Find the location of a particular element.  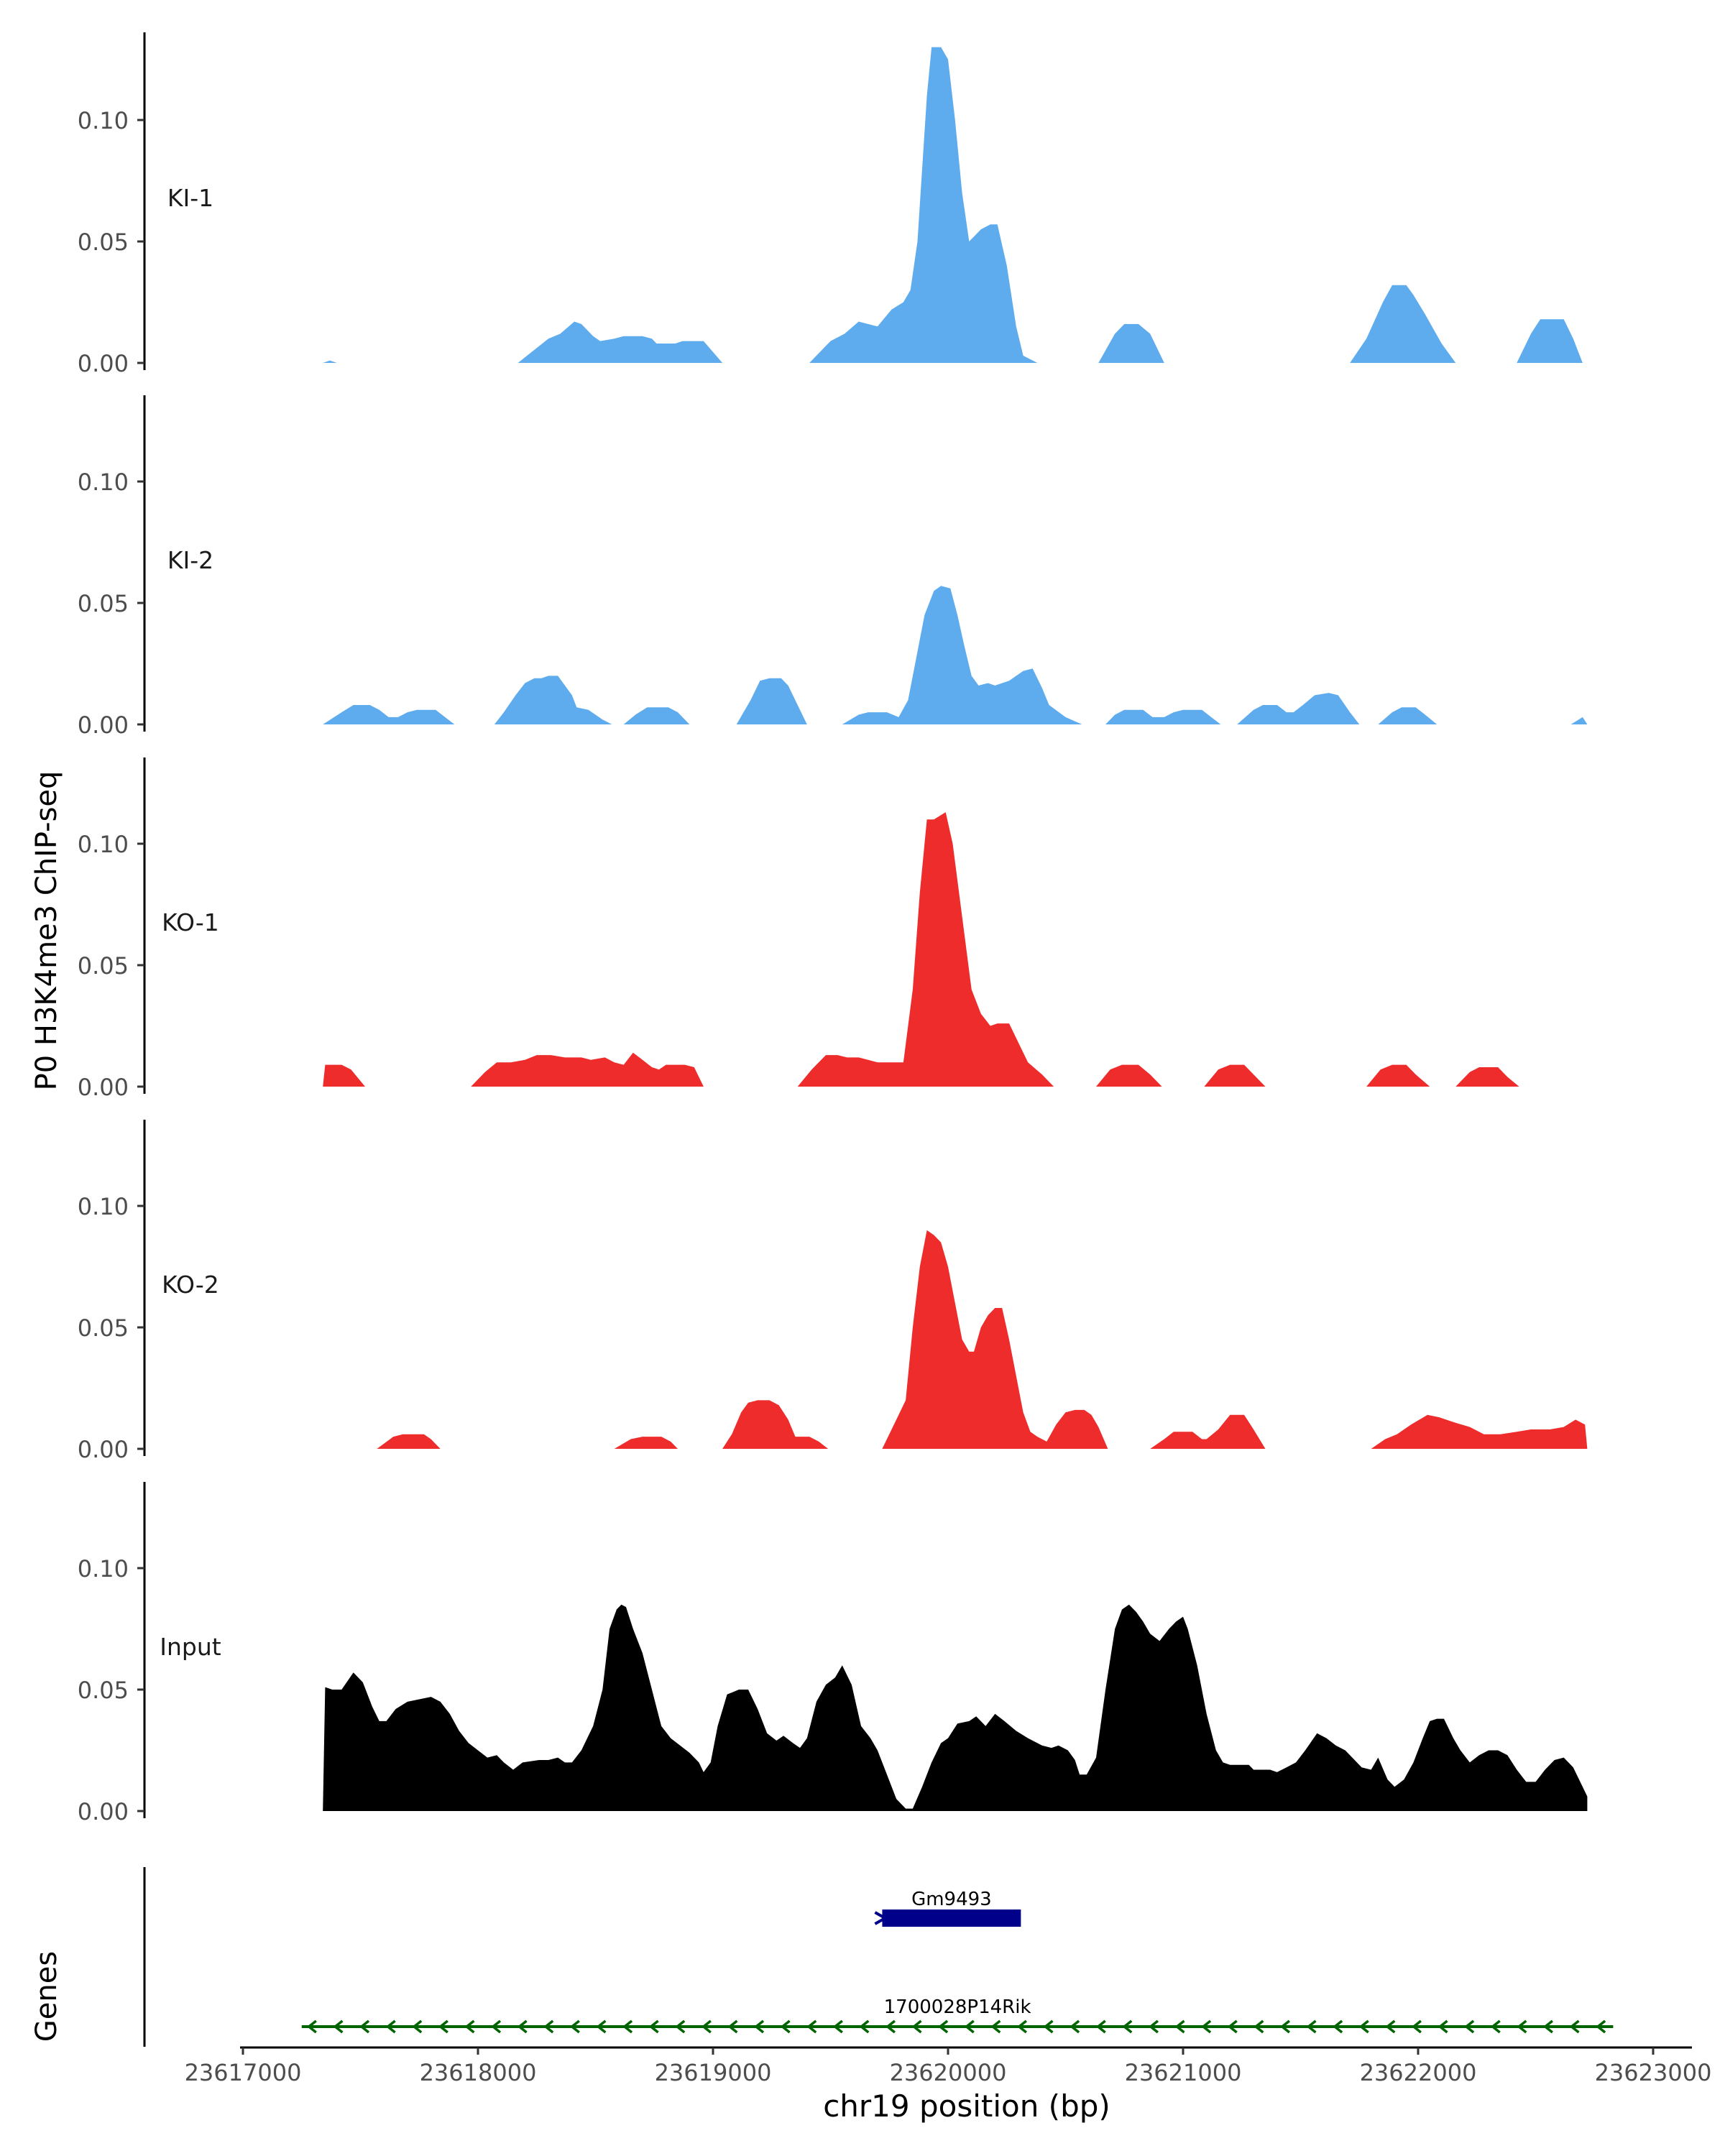

x-tick-label: 23619000 is located at coordinates (713, 2072).